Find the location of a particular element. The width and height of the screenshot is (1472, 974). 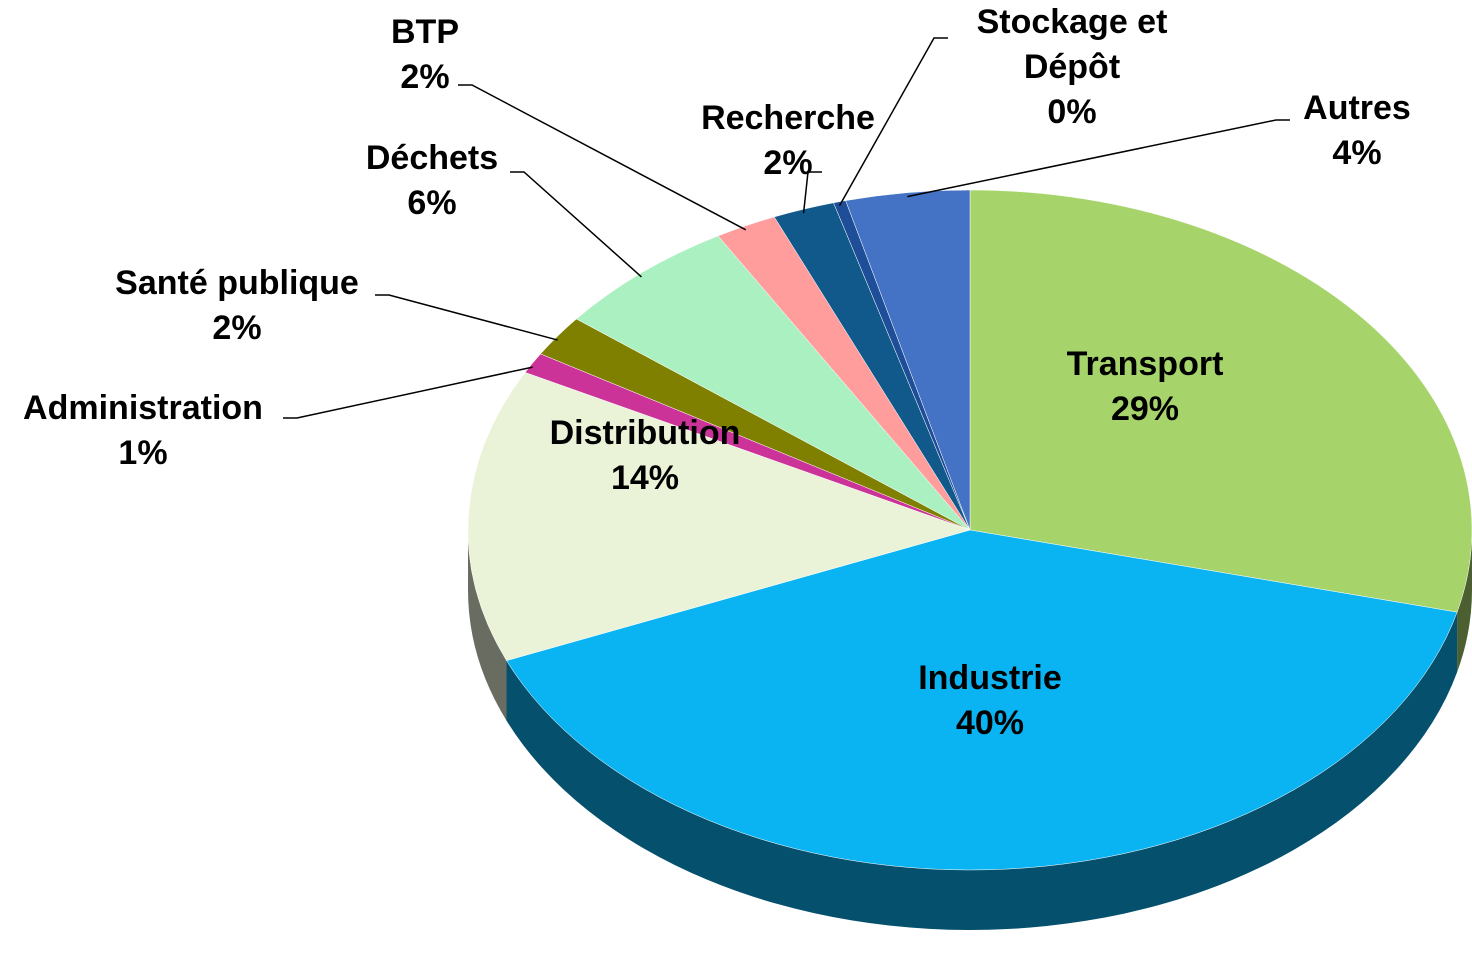

slice-label: Autres 4% is located at coordinates (1357, 131).